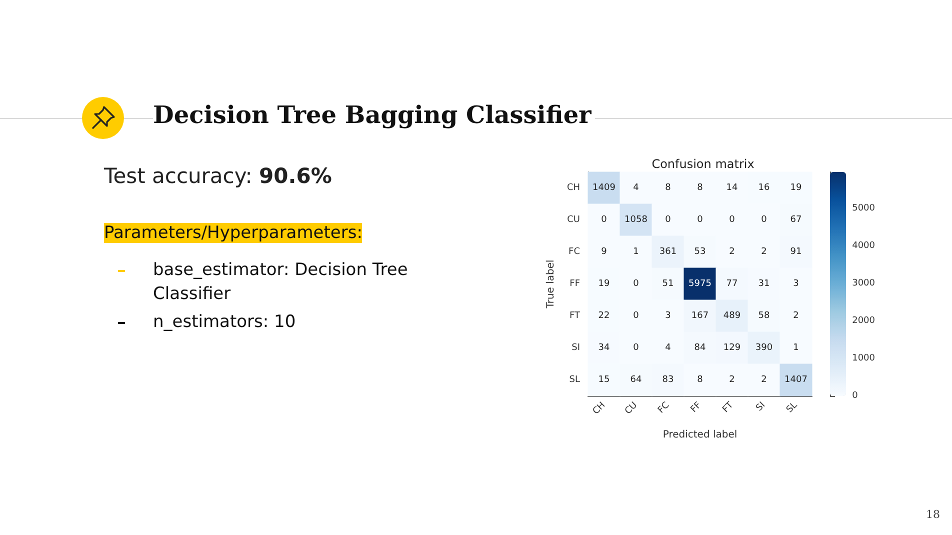 This screenshot has width=952, height=535. I want to click on data-label: 1058, so click(636, 220).